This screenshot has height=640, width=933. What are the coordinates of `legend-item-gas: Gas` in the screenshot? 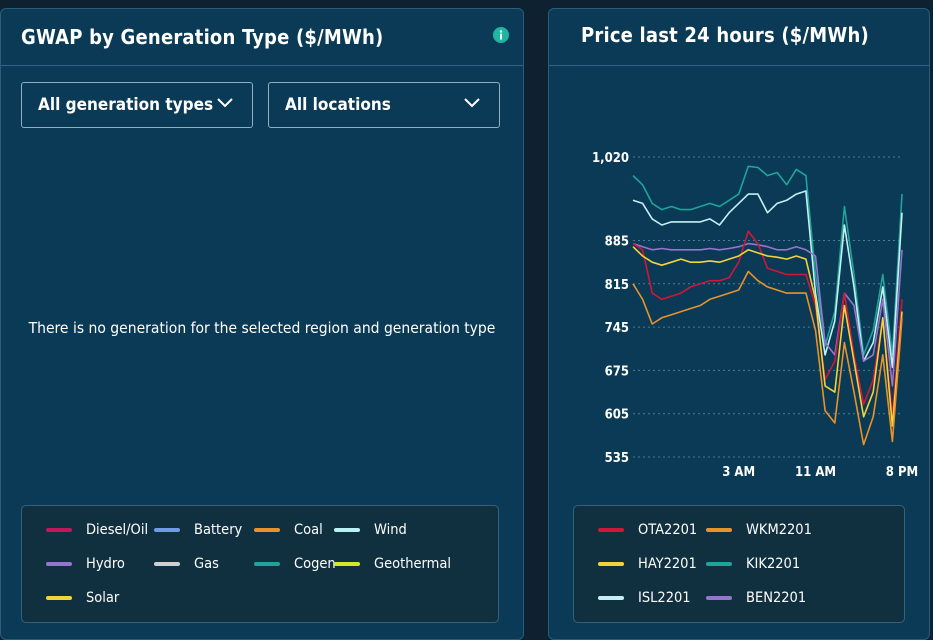 It's located at (186, 564).